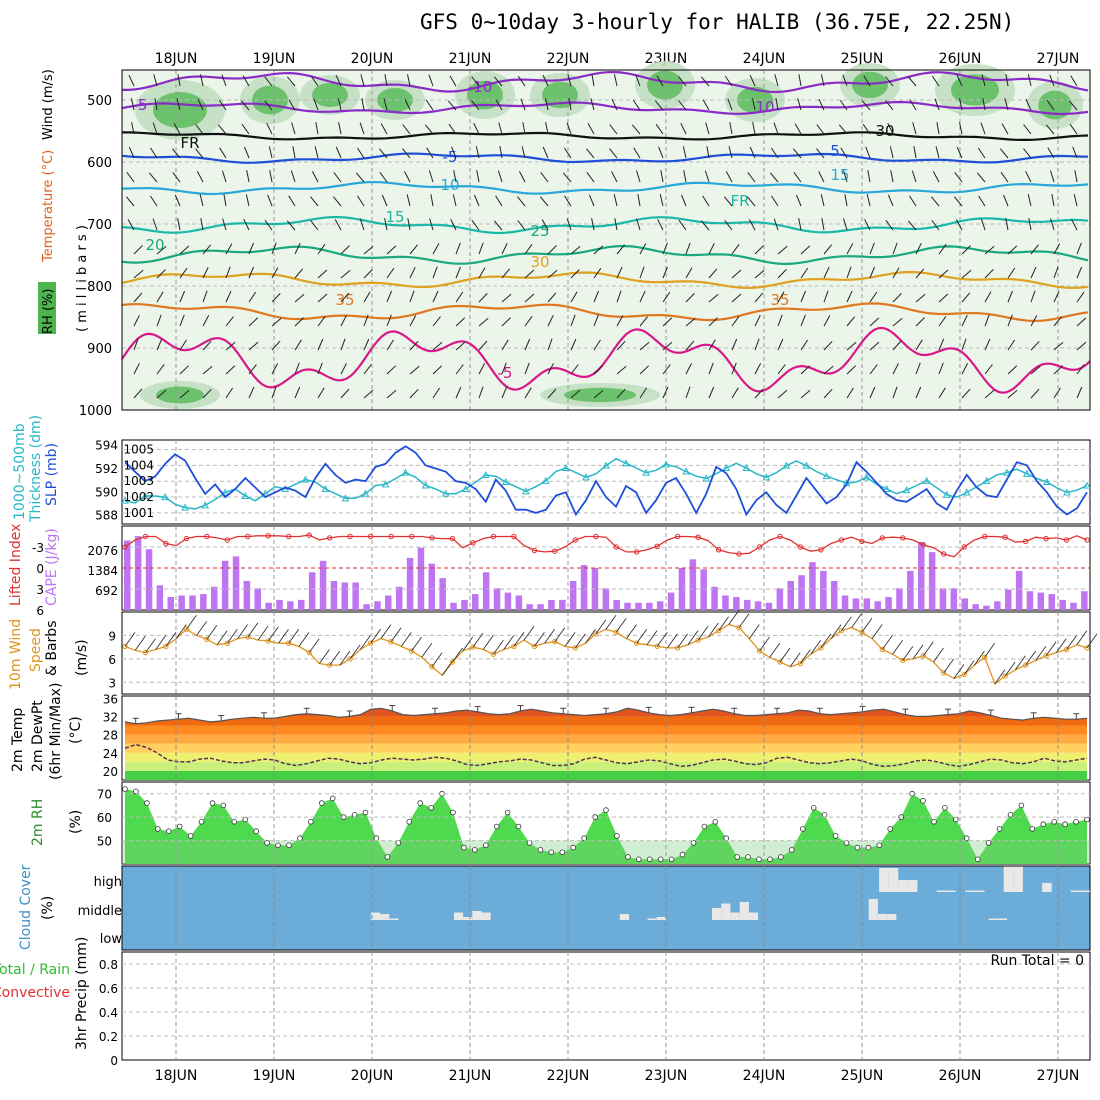 This screenshot has height=1100, width=1100. I want to click on cloud-high-bar, so click(1075, 891).